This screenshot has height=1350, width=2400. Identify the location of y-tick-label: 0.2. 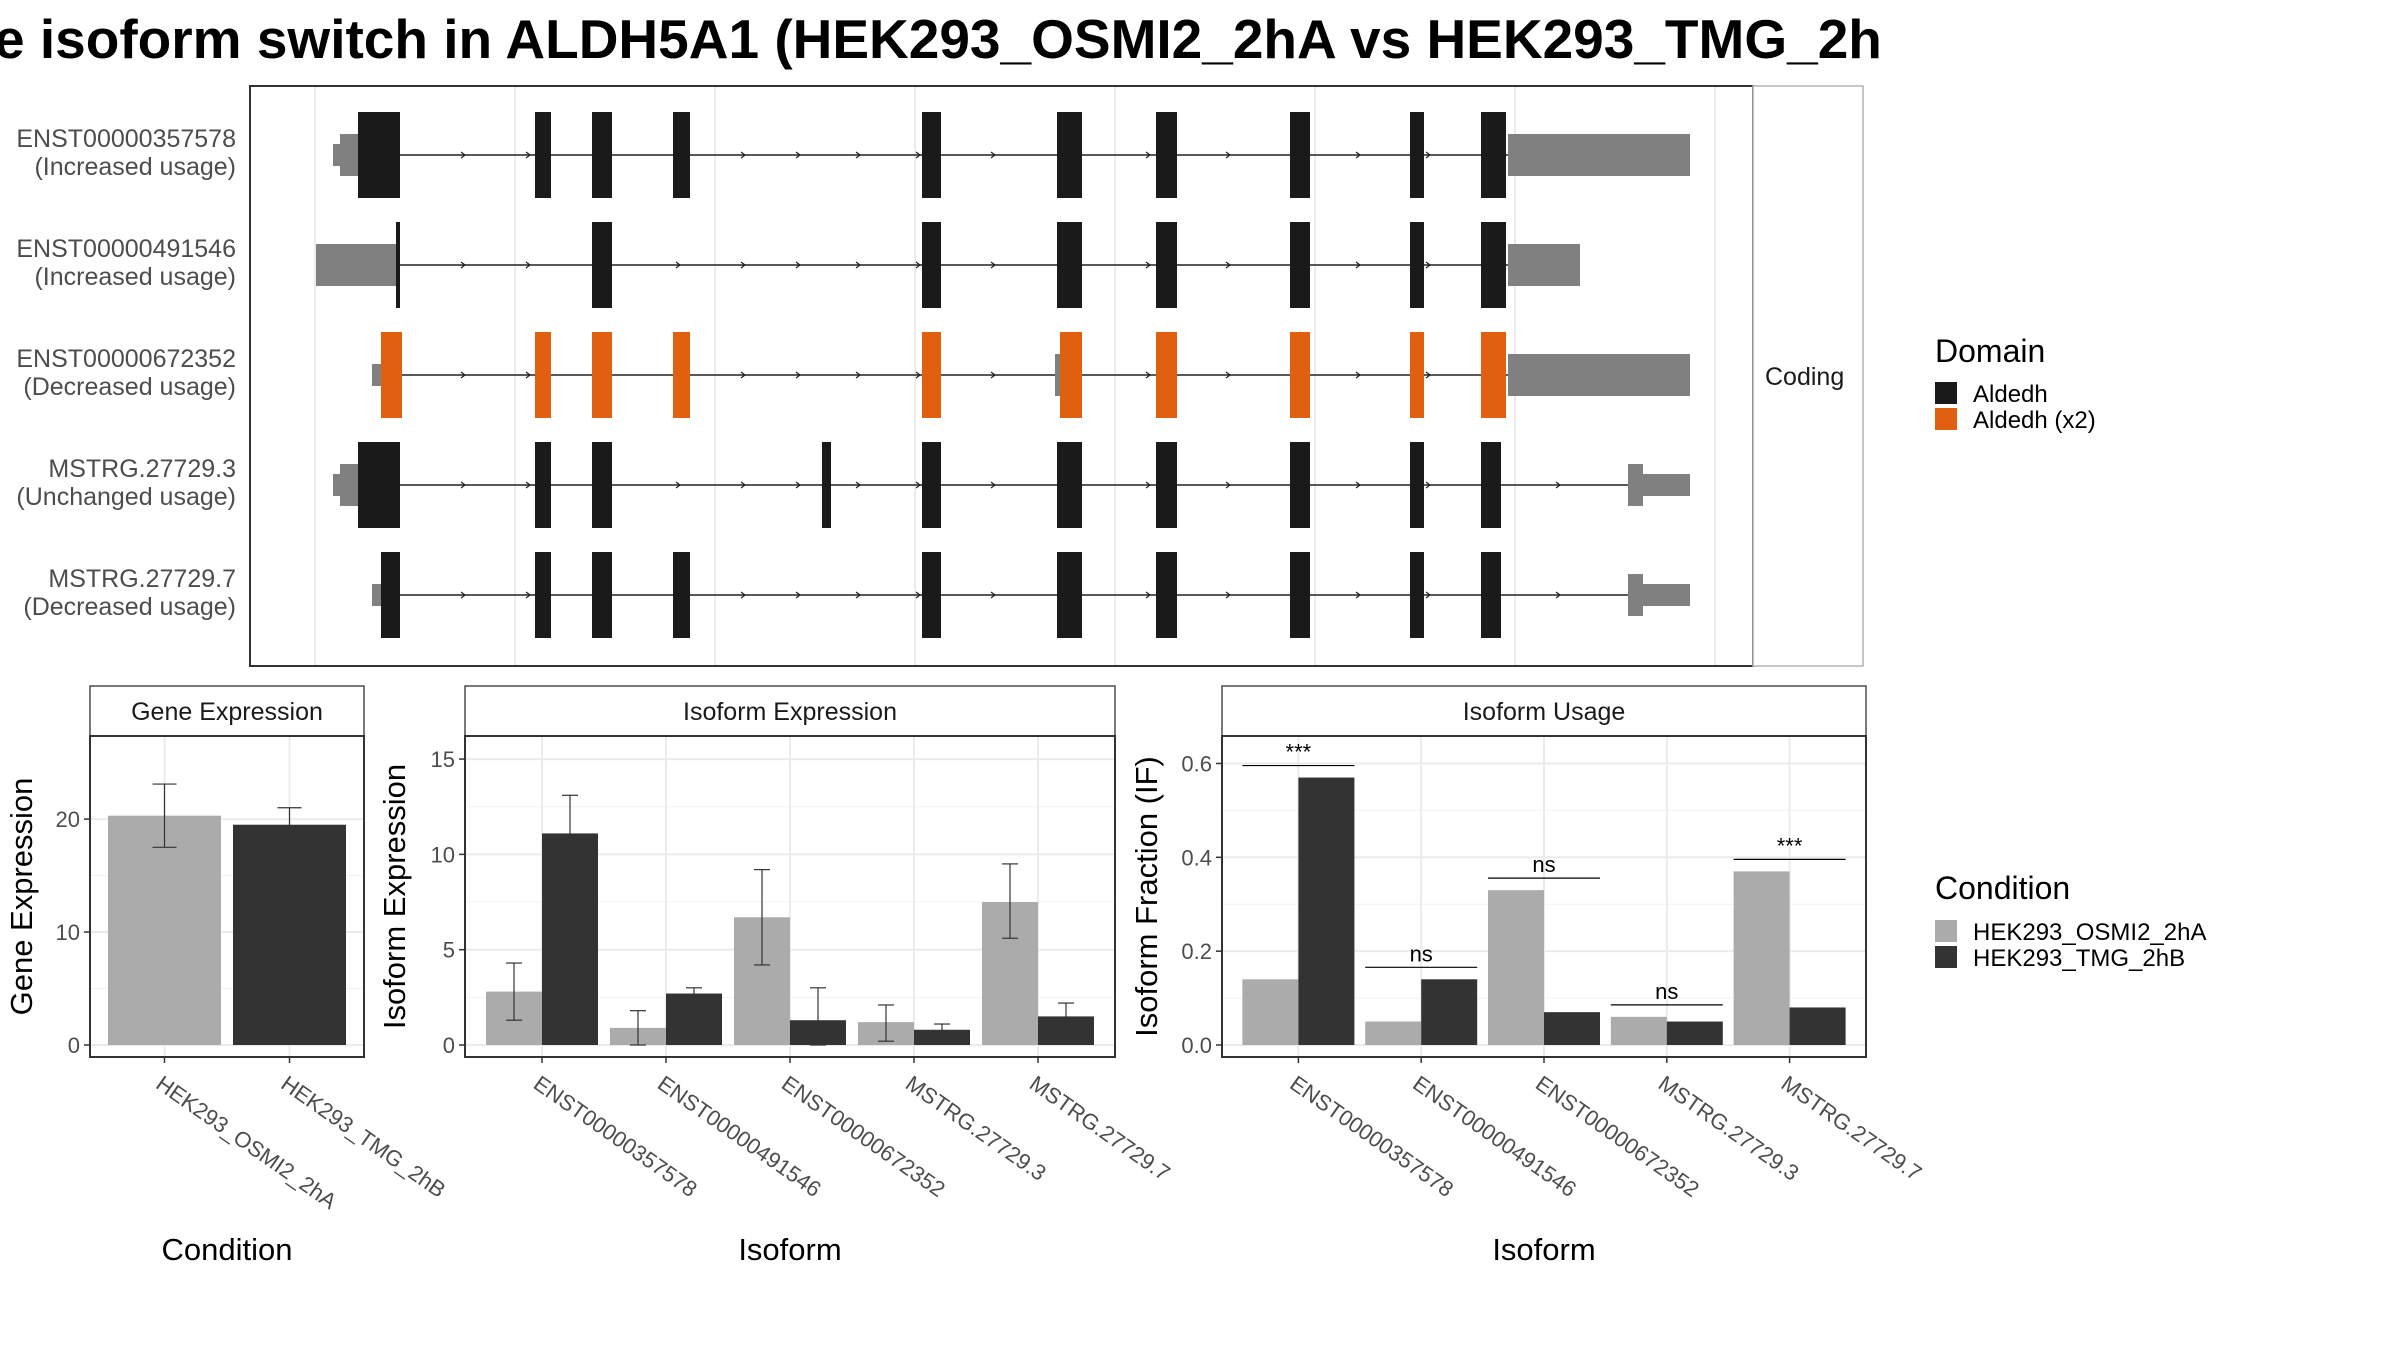
(1196, 951).